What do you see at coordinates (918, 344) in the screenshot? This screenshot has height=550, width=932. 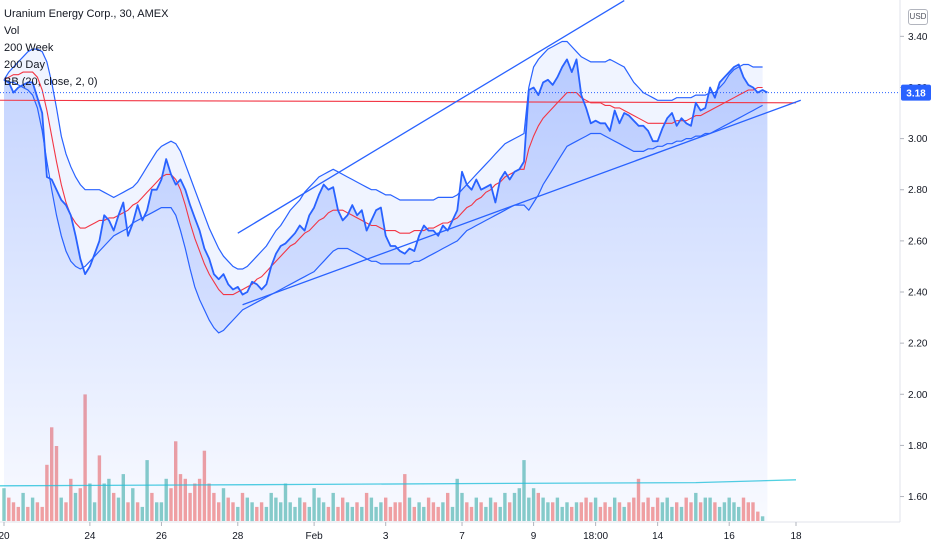 I see `y-tick-label: 2.20` at bounding box center [918, 344].